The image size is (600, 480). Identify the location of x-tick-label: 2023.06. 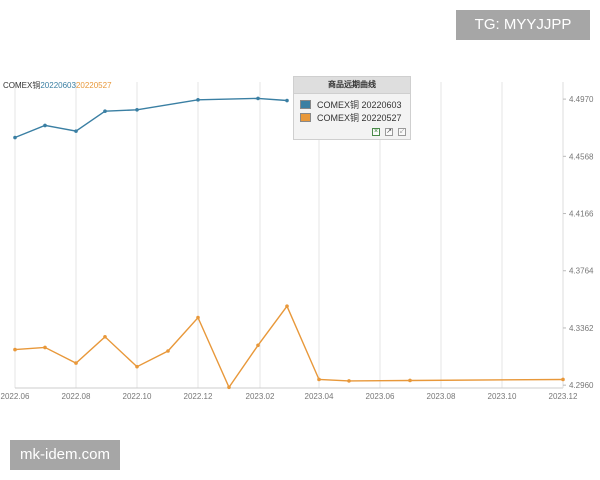
(380, 396).